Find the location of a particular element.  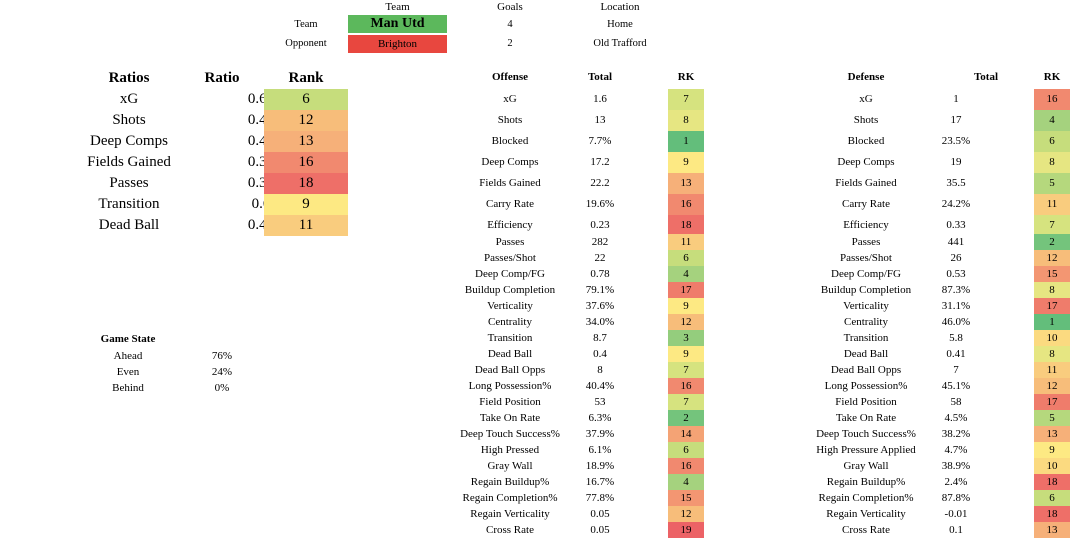

offense-rank-cell: 8 is located at coordinates (686, 120).